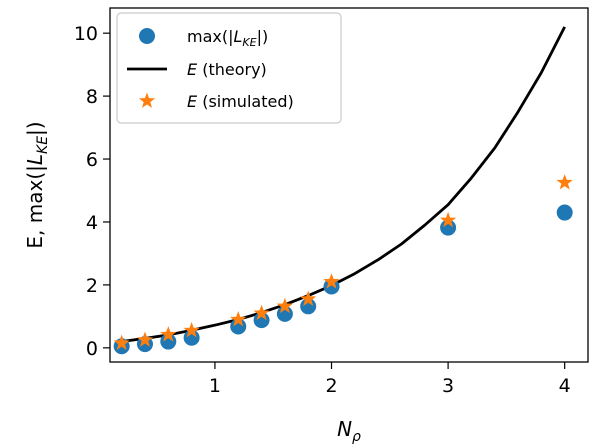 Image resolution: width=592 pixels, height=446 pixels. I want to click on legend-box, so click(229, 68).